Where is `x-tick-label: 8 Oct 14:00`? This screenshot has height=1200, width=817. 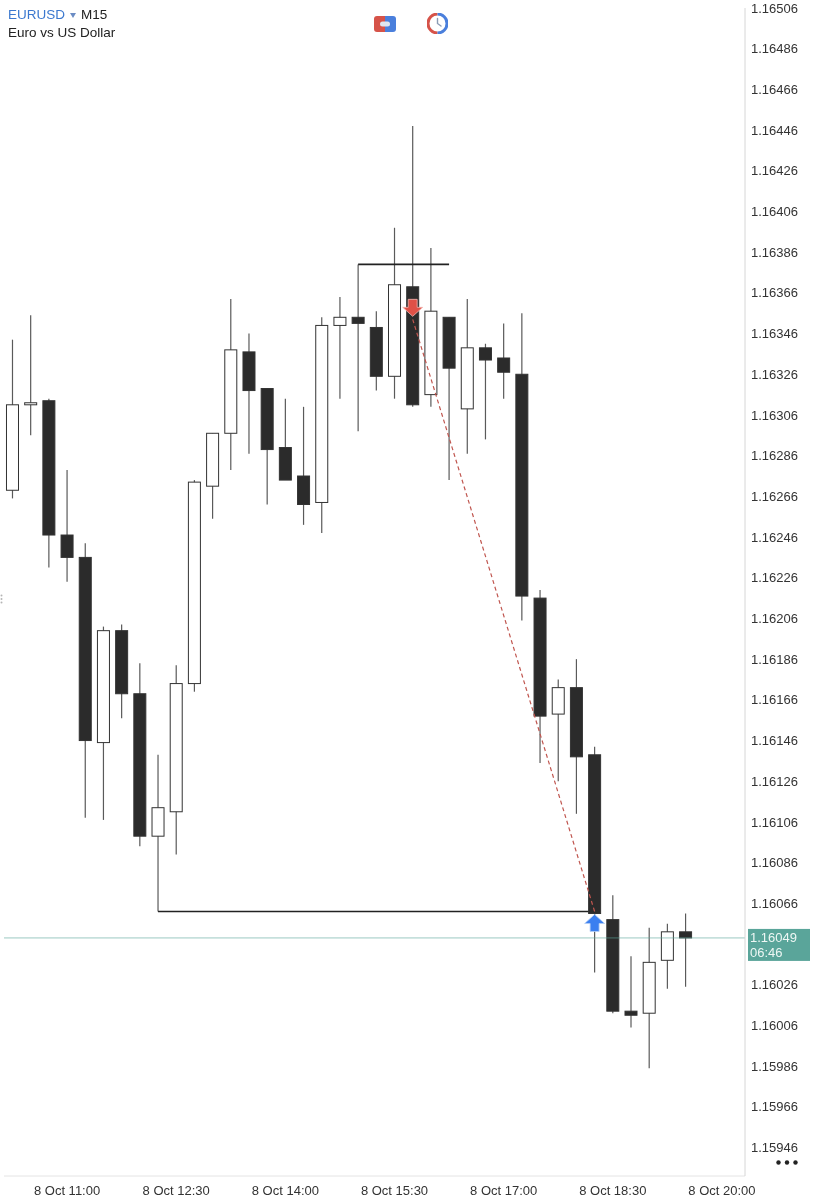
x-tick-label: 8 Oct 14:00 is located at coordinates (285, 1191).